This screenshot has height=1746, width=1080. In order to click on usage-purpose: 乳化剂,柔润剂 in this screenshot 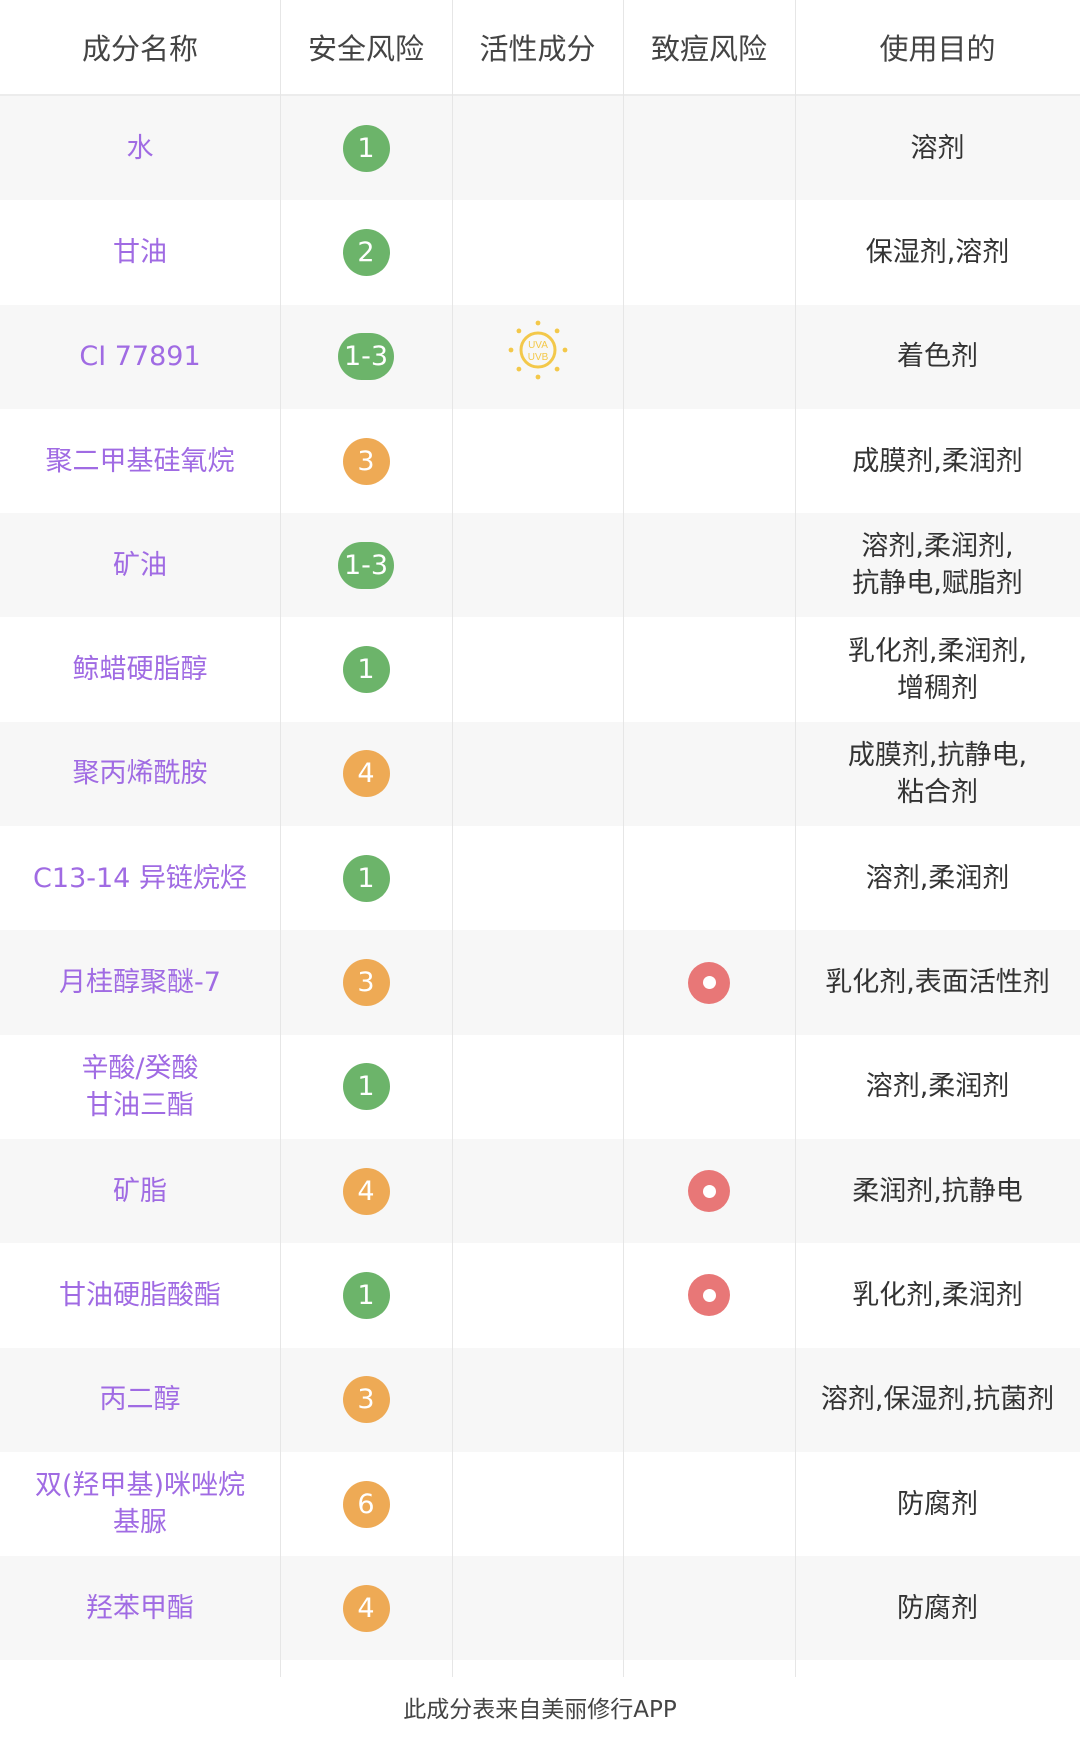, I will do `click(937, 1295)`.